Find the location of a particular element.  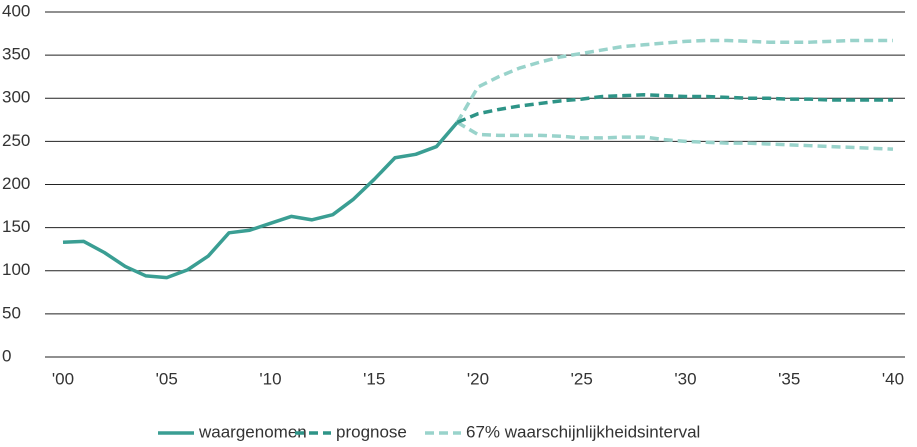

x-tick-label: '35 is located at coordinates (789, 378).